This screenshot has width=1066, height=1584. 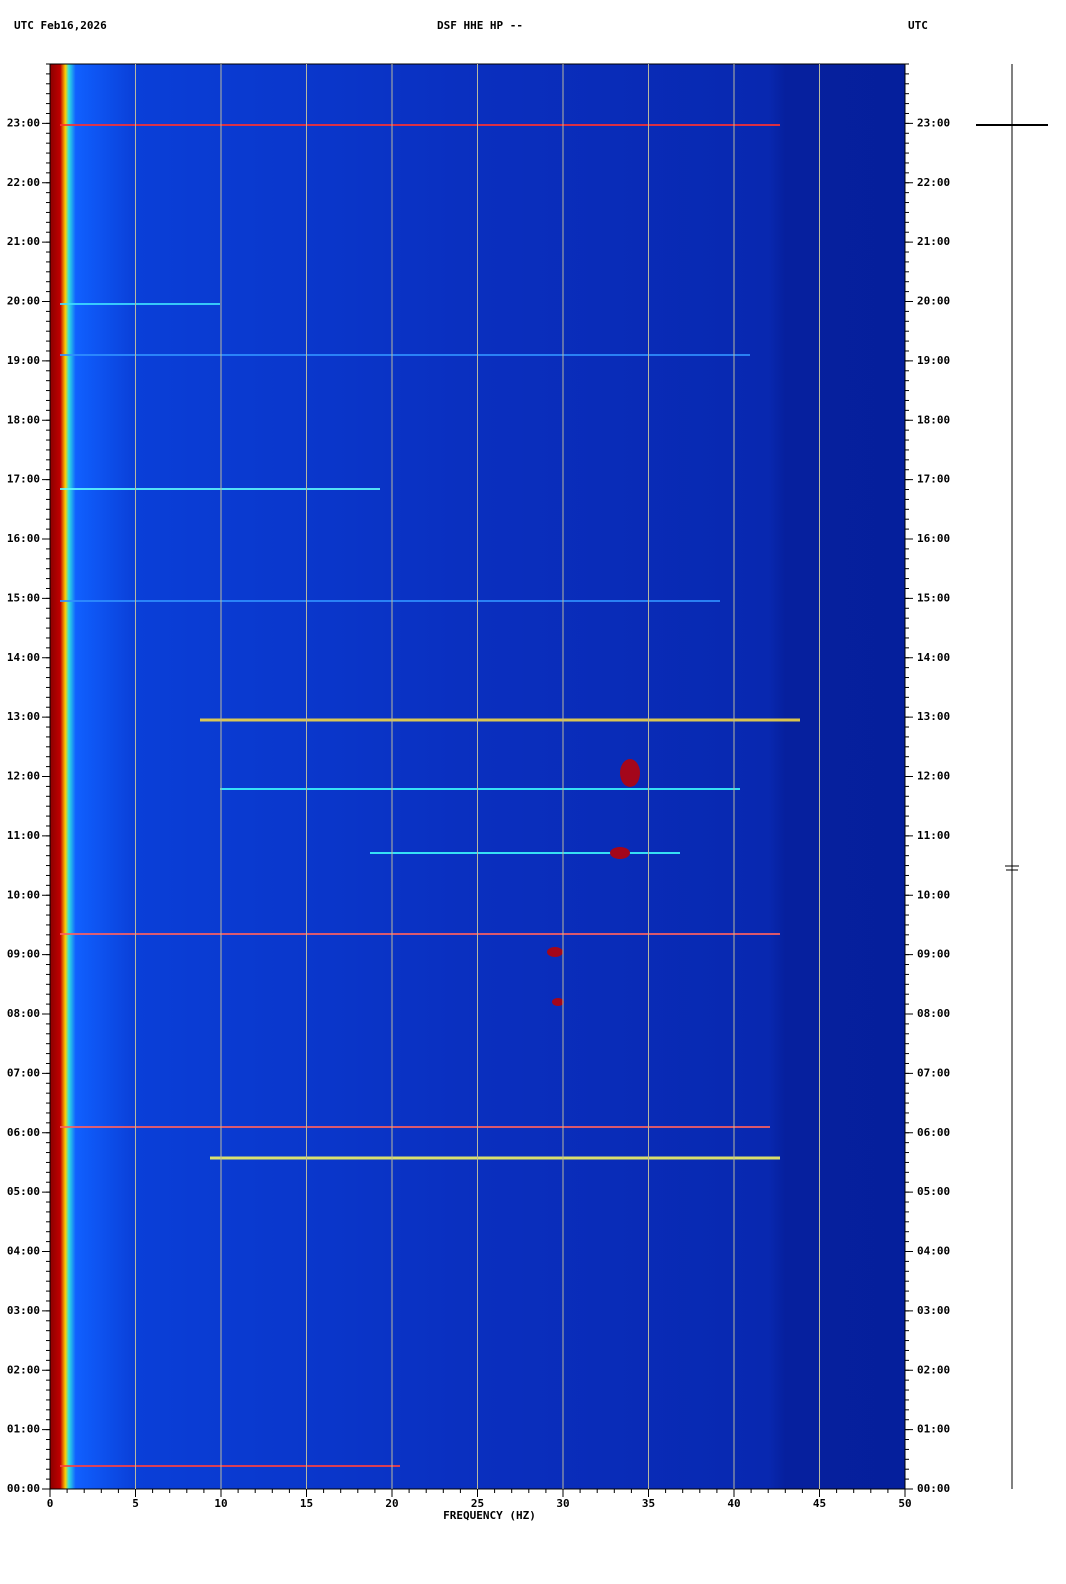 What do you see at coordinates (933, 538) in the screenshot?
I see `y-tick-label-right: 16:00` at bounding box center [933, 538].